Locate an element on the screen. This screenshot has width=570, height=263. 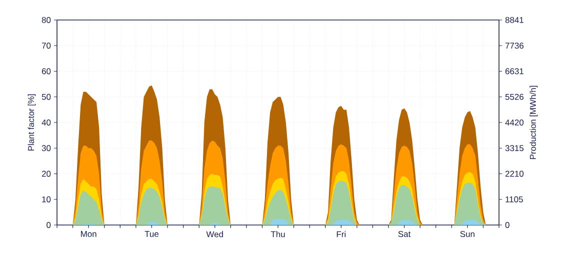
y2-tick-label: 2210 is located at coordinates (514, 173).